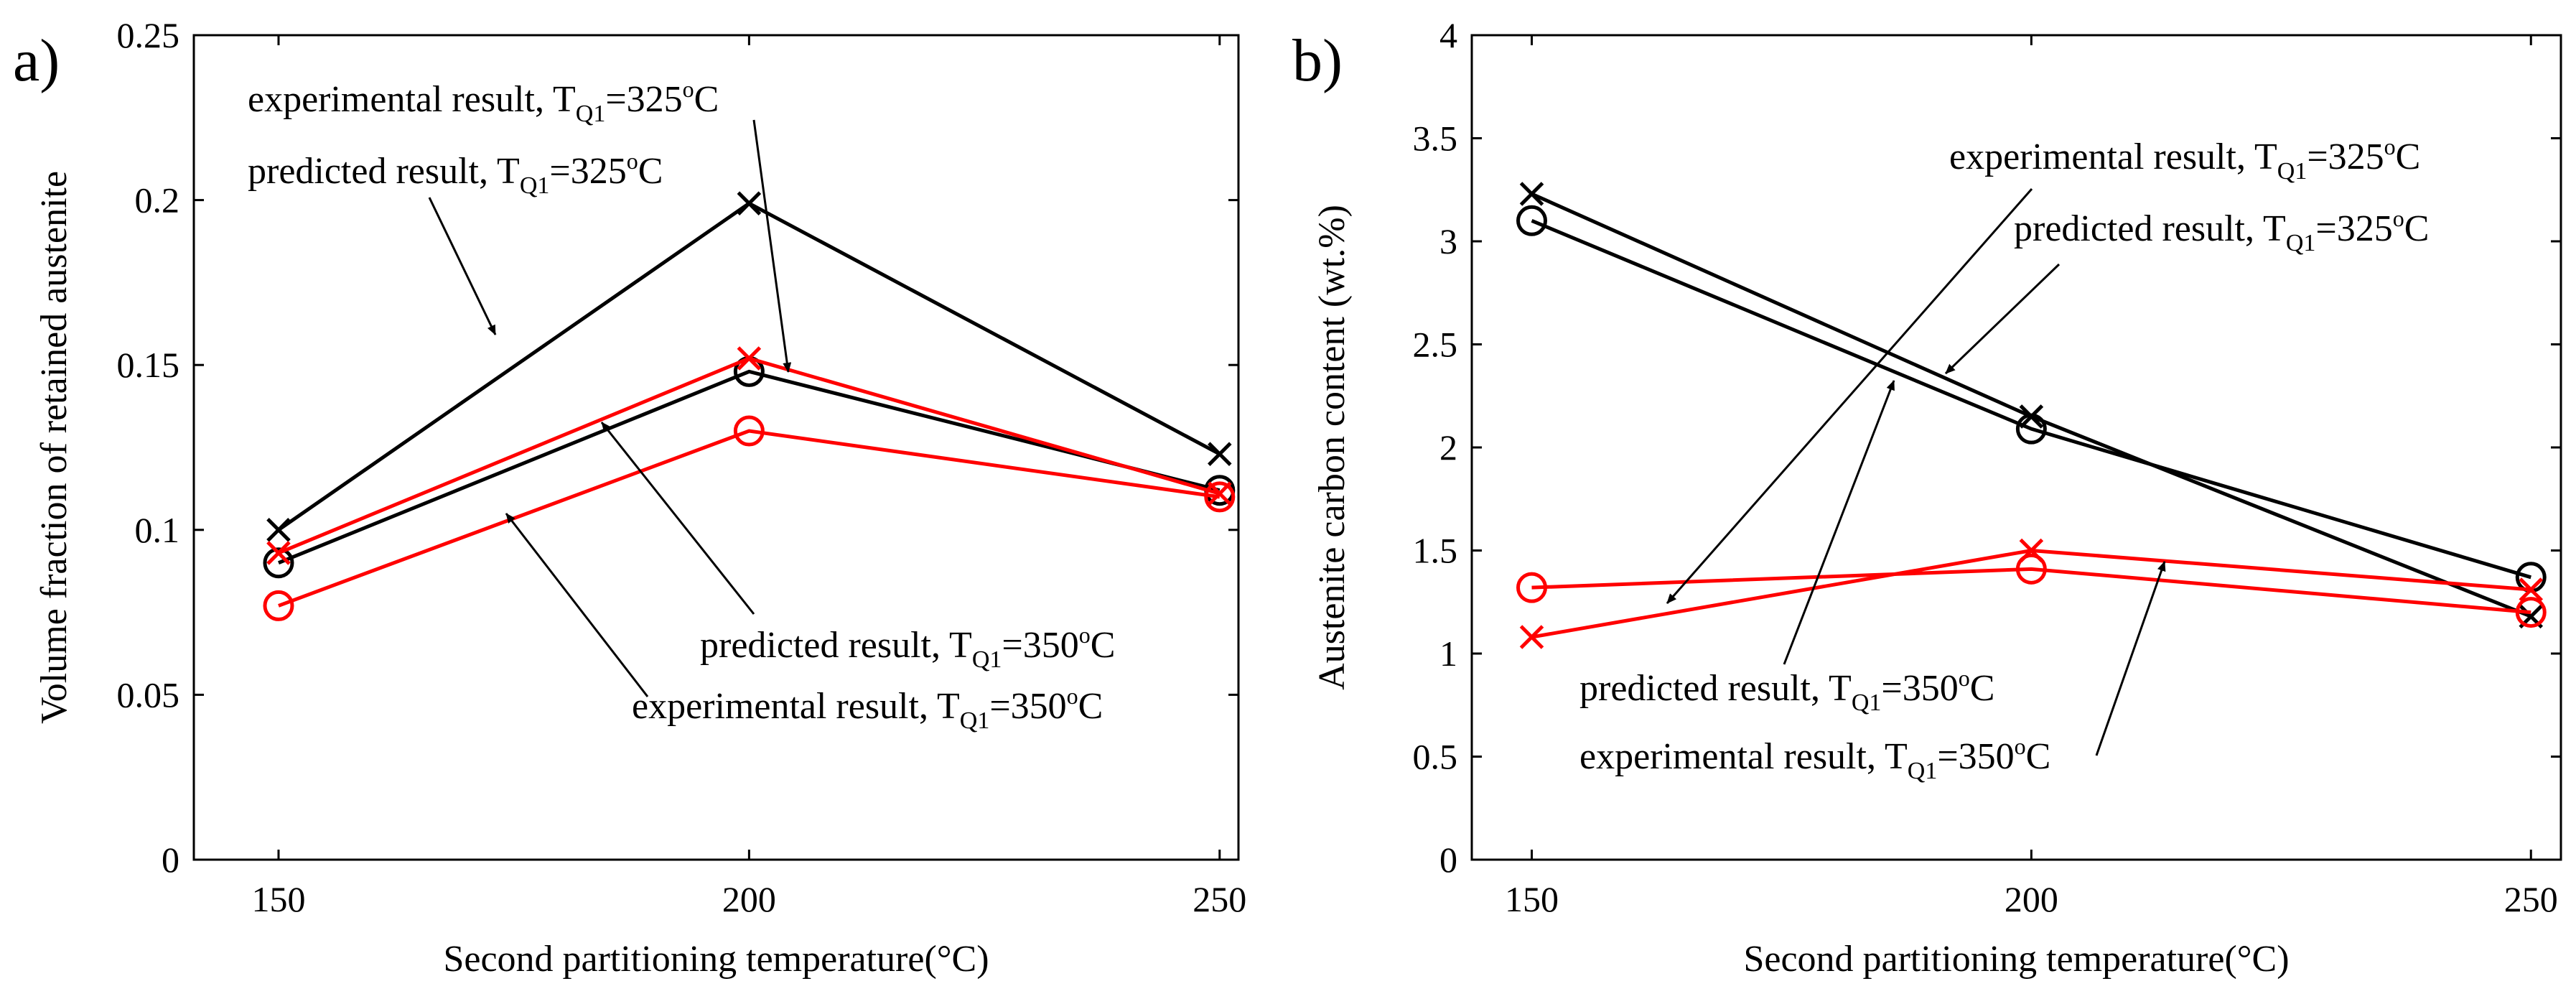 The width and height of the screenshot is (2576, 999). What do you see at coordinates (1435, 345) in the screenshot?
I see `y-tick-label: 2.5` at bounding box center [1435, 345].